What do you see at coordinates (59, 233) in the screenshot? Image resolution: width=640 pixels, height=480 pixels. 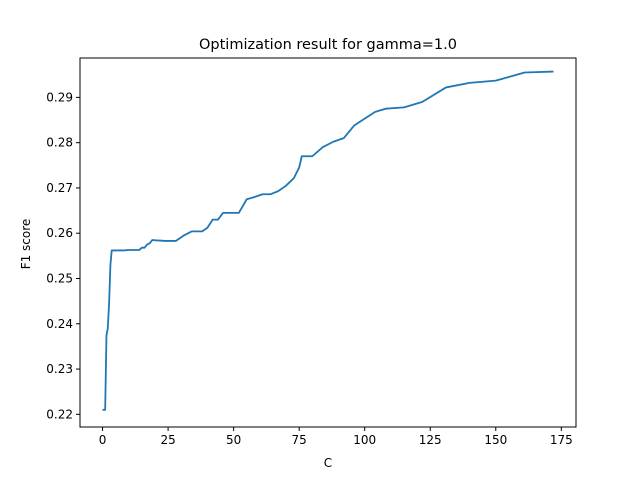 I see `y-tick-label: 0.26` at bounding box center [59, 233].